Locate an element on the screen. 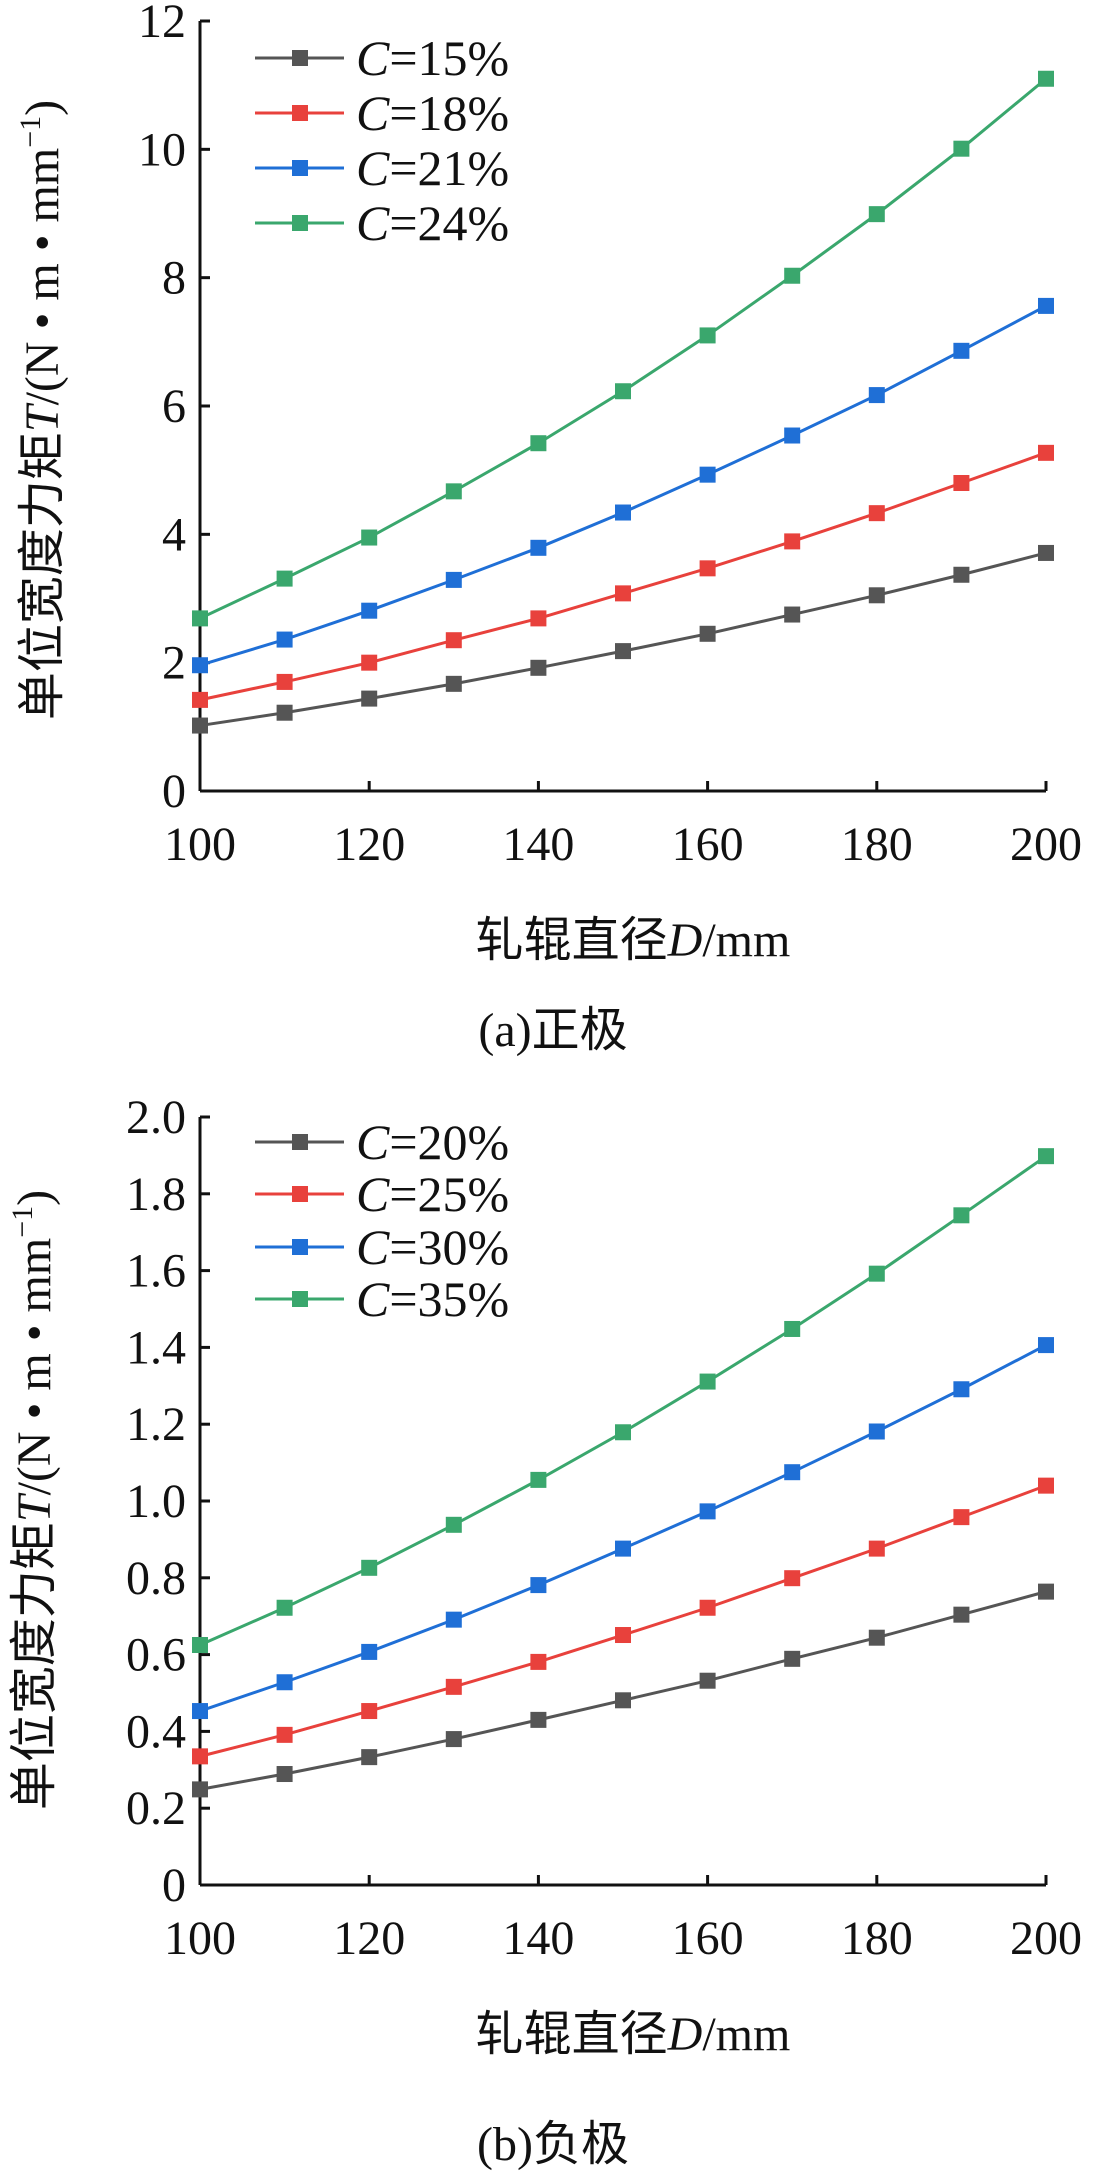  y-tick-label: 2.0 is located at coordinates (156, 1117).